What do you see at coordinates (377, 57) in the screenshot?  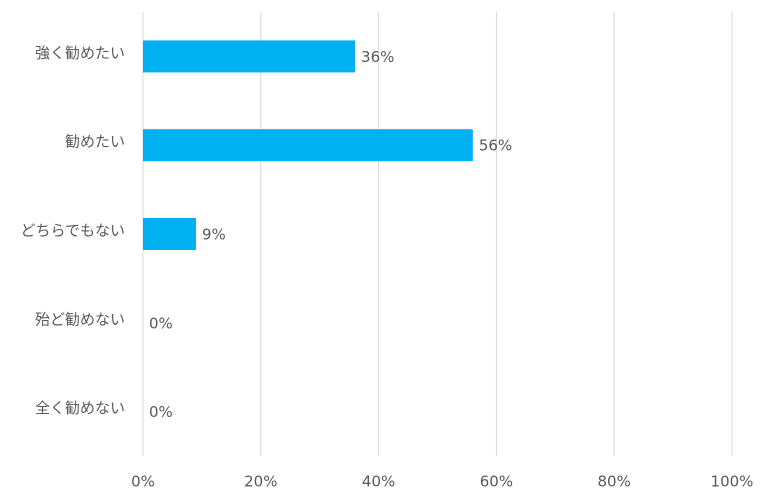 I see `data-label: 36%` at bounding box center [377, 57].